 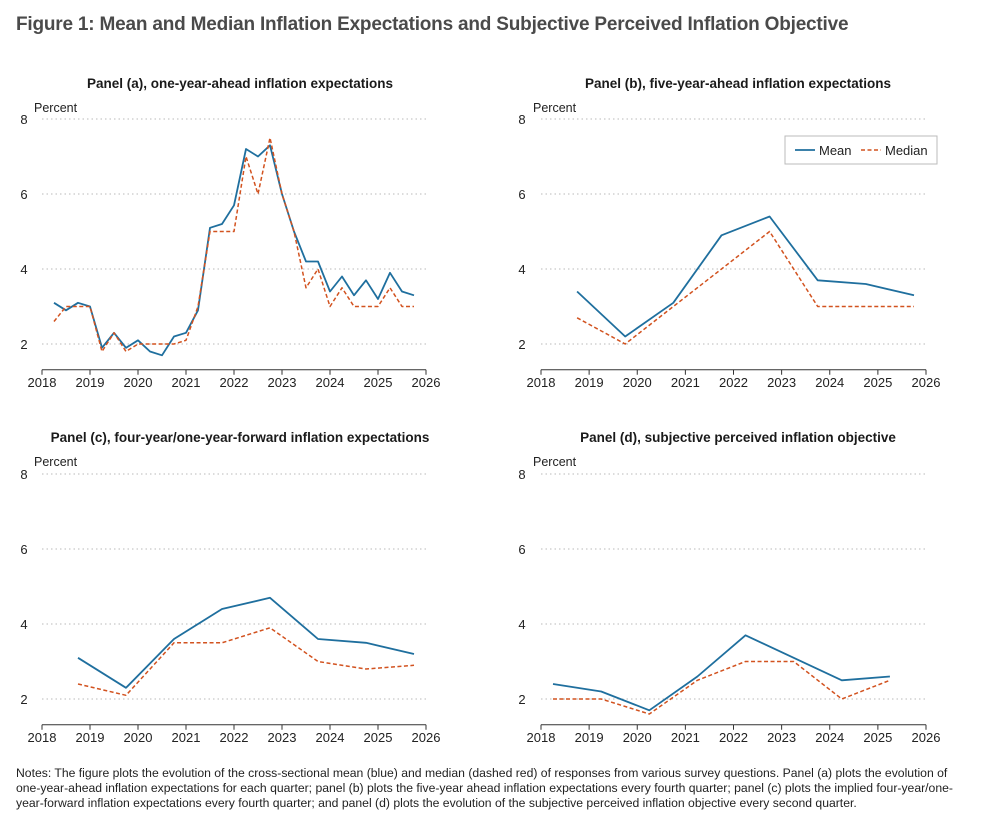 I want to click on panel-d-x-tick-label: 2018, so click(x=541, y=737).